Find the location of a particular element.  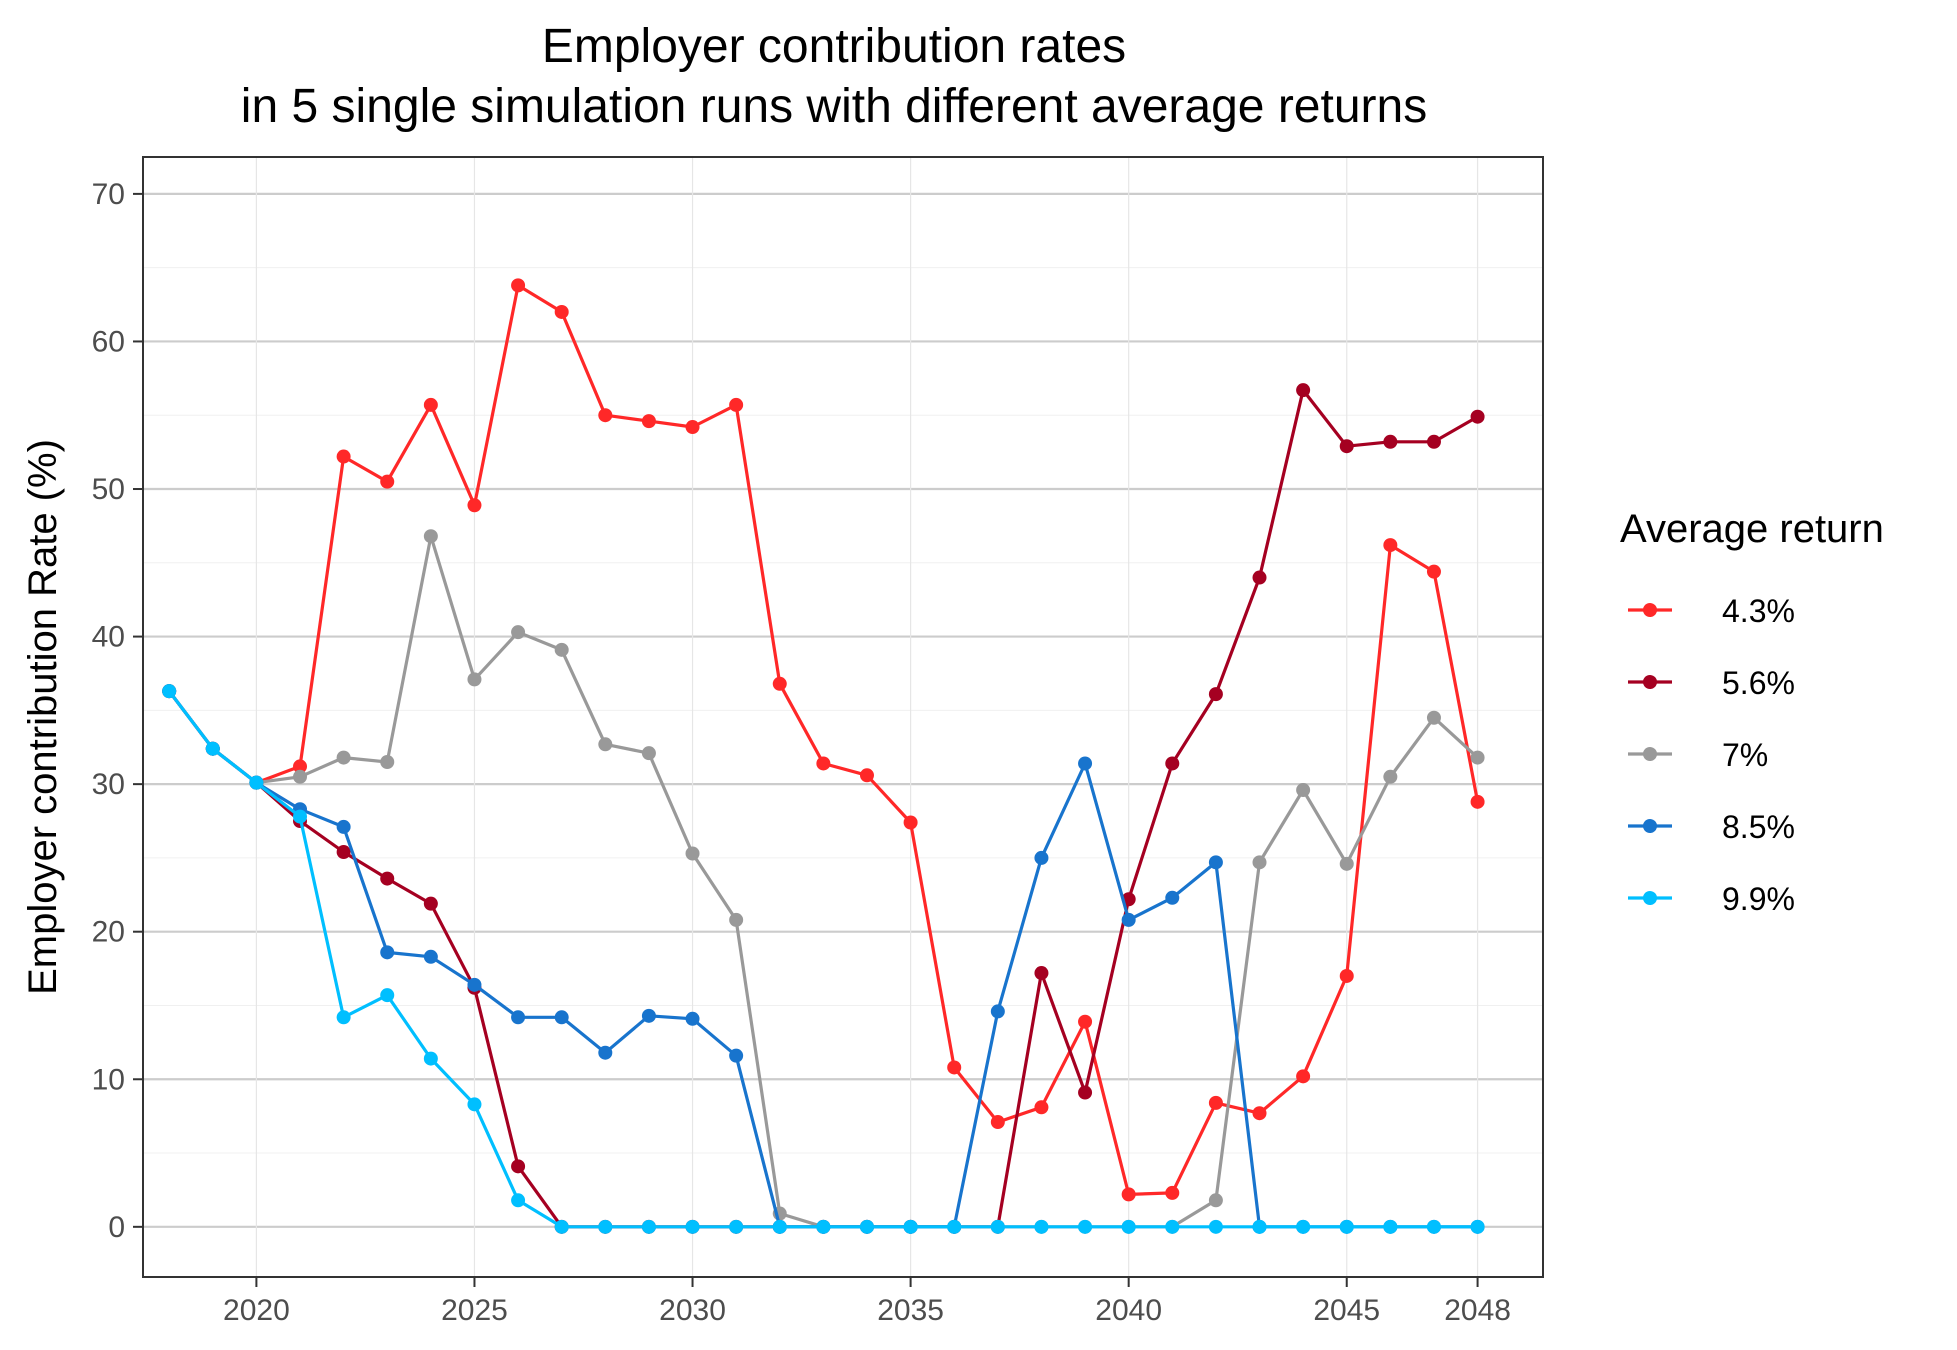

y-tick-label: 70 is located at coordinates (108, 194).